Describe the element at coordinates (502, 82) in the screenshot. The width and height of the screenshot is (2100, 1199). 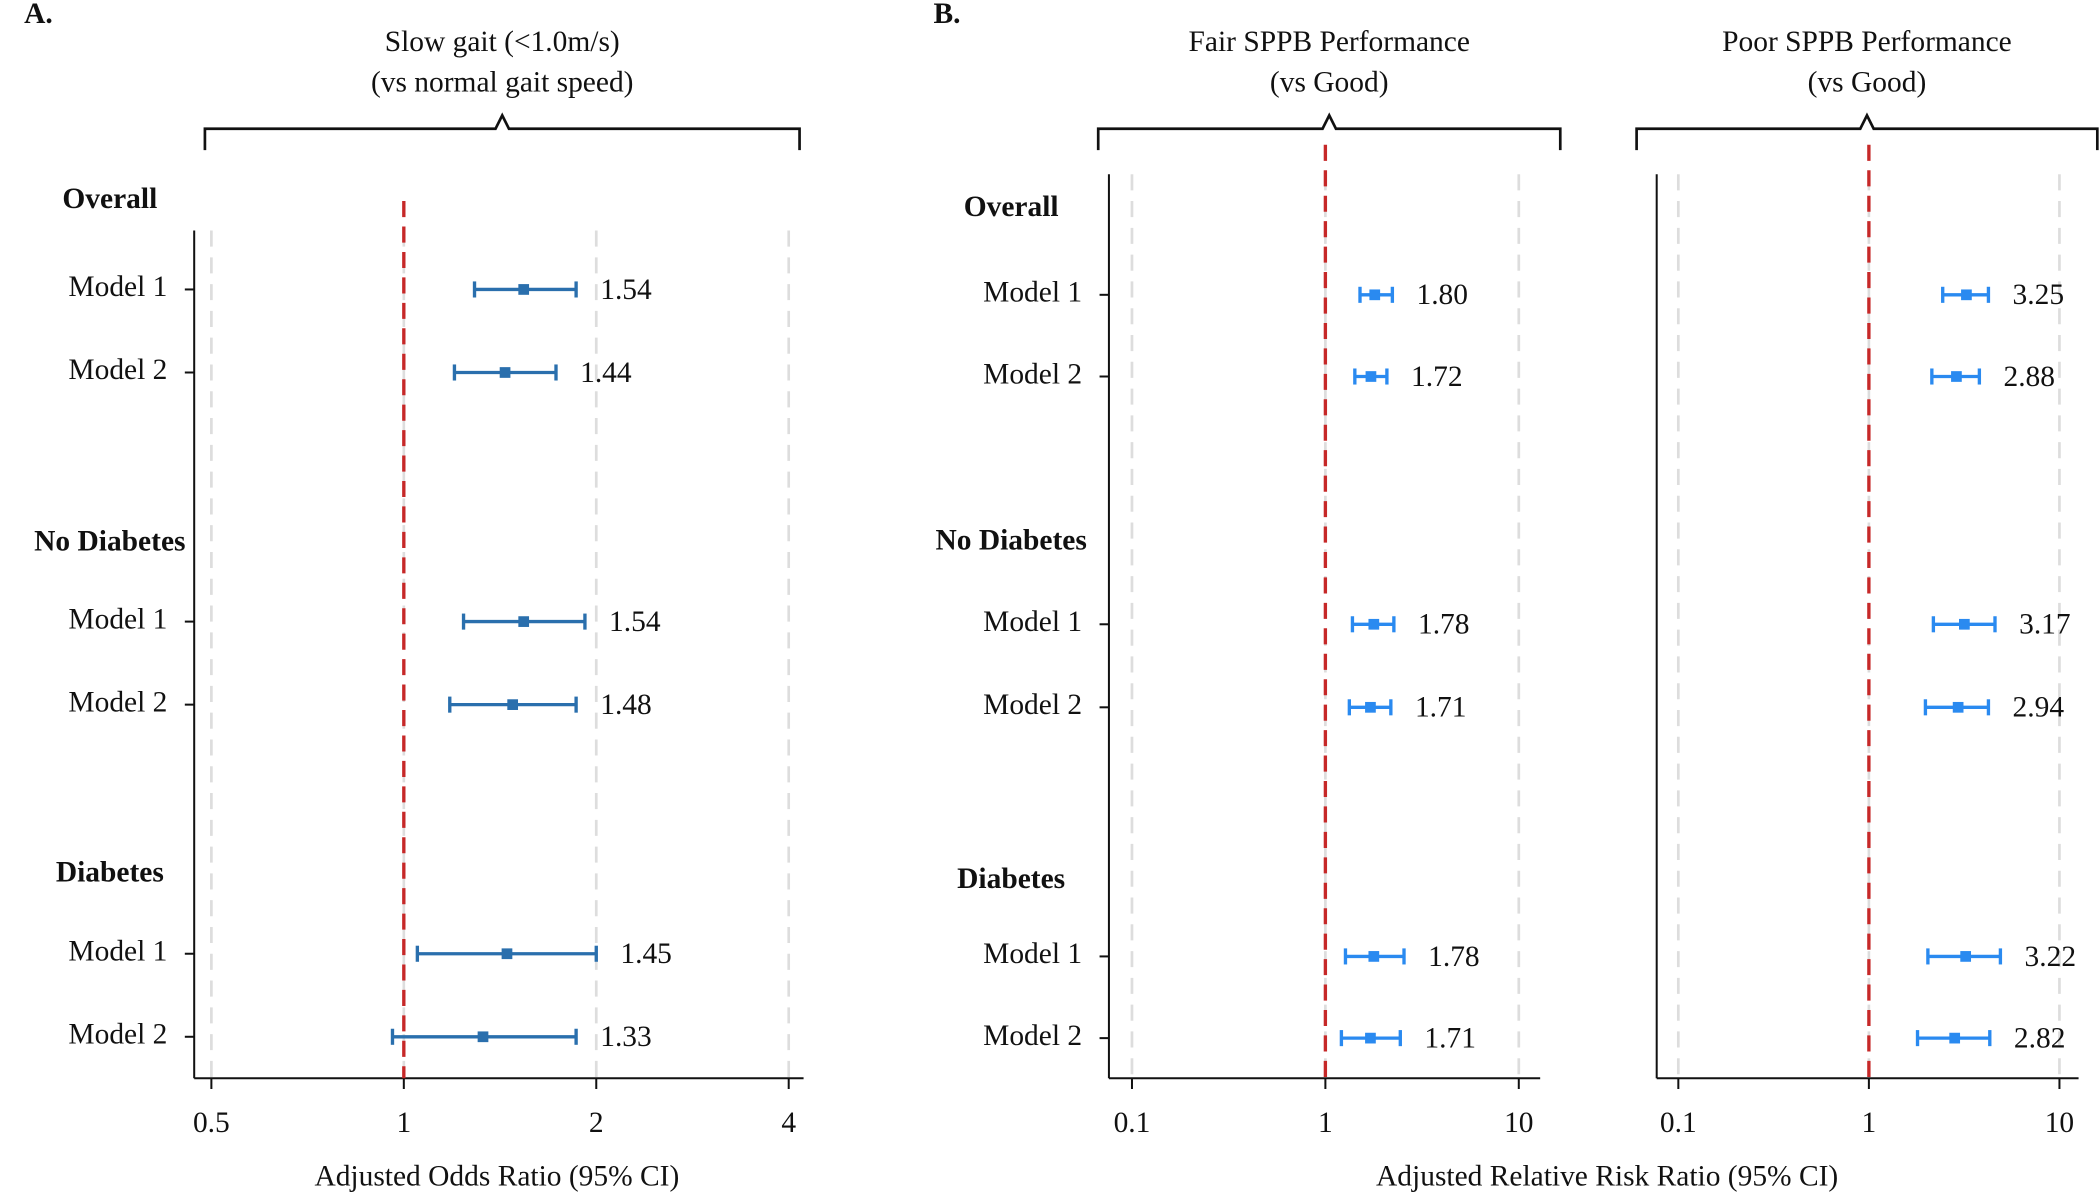
I see `panel-title: (vs normal gait speed)` at that location.